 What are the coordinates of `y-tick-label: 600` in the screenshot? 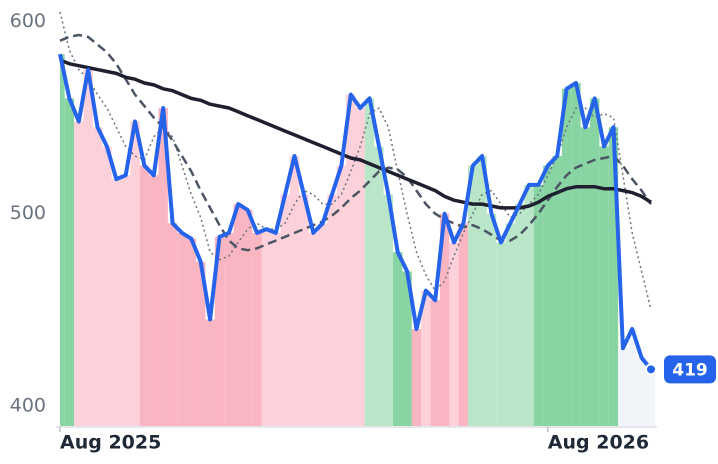 It's located at (28, 21).